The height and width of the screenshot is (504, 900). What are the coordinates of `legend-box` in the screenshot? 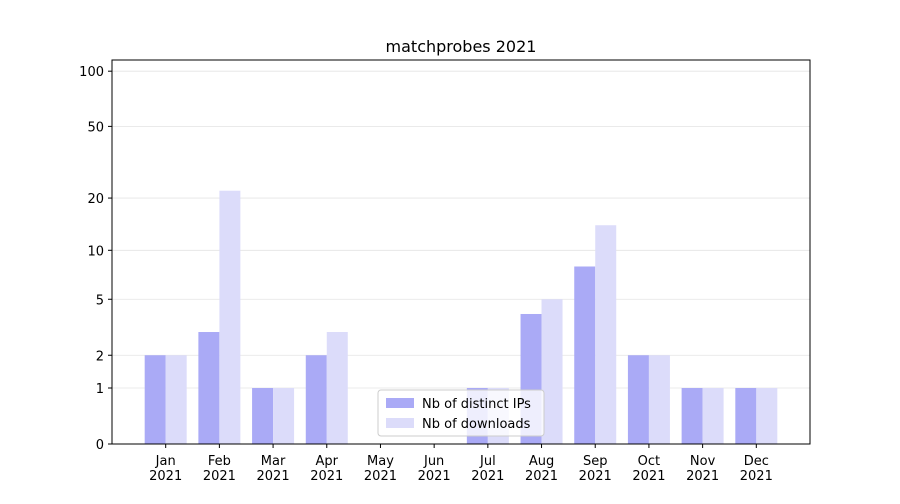 It's located at (461, 413).